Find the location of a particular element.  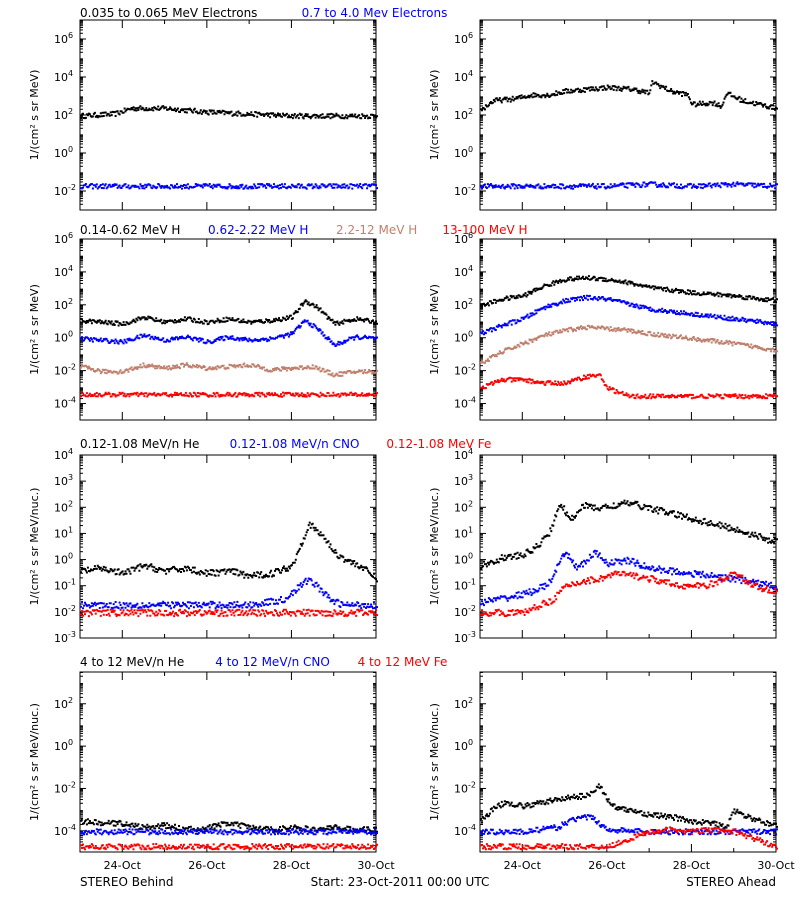

y-tick-label: 10³ is located at coordinates (63, 480).